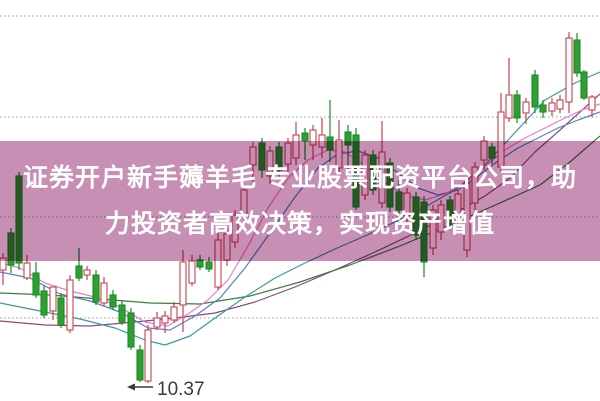 Image resolution: width=600 pixels, height=401 pixels. What do you see at coordinates (181, 389) in the screenshot?
I see `low-price-label: 10.37` at bounding box center [181, 389].